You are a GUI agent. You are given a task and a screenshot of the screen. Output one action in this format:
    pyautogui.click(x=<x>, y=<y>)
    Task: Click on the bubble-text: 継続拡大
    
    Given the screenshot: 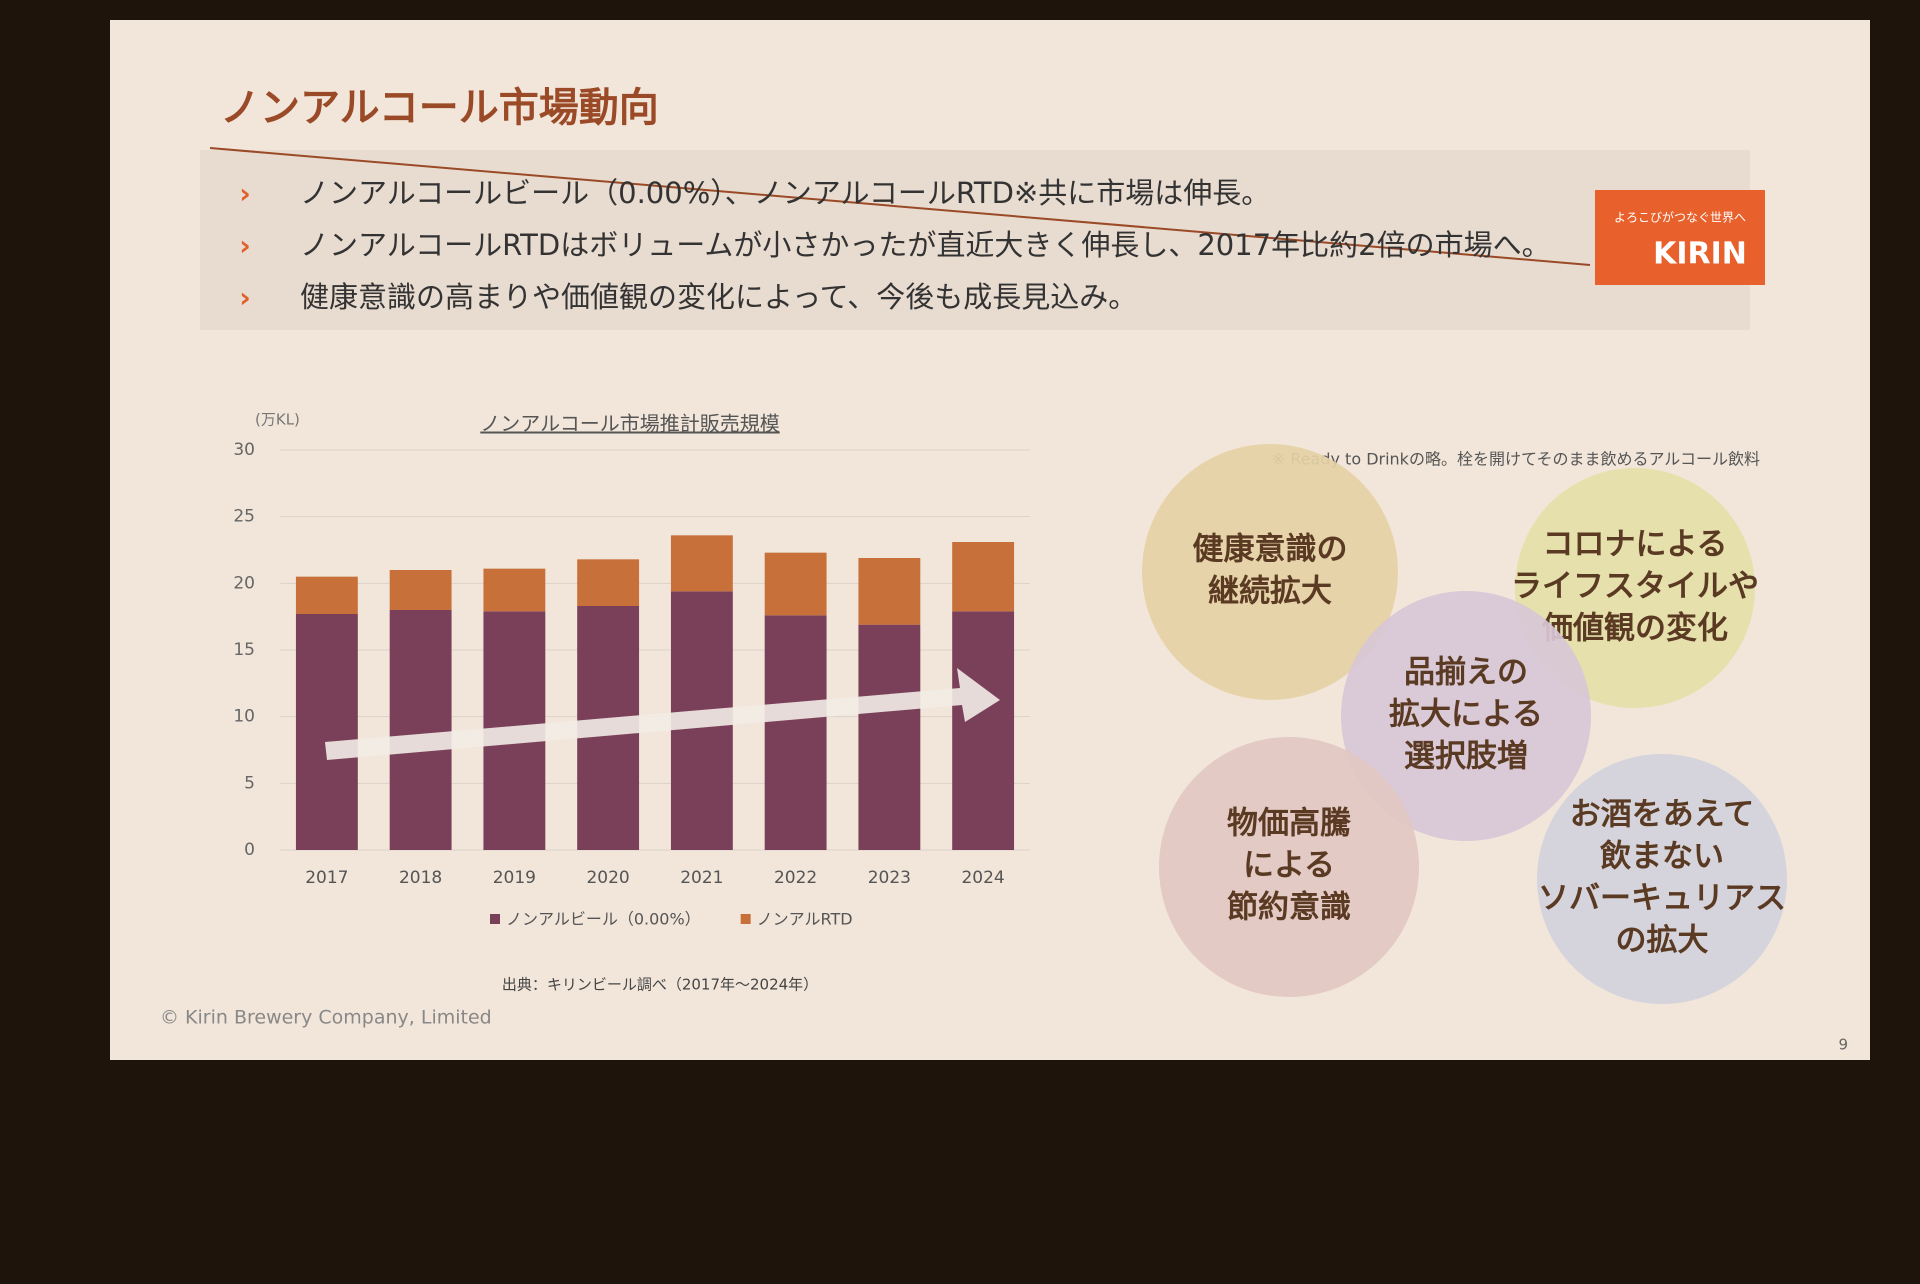 What is the action you would take?
    pyautogui.click(x=1270, y=592)
    